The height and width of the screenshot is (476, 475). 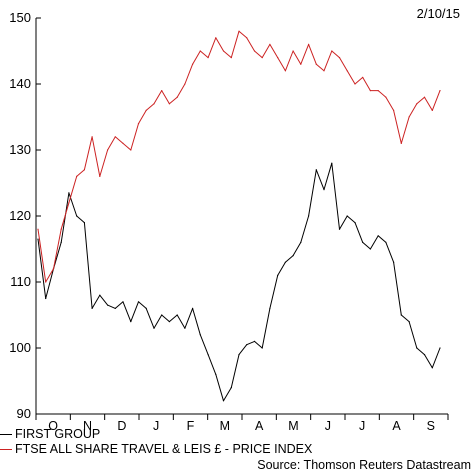 I want to click on y-tick-label: 100, so click(x=20, y=347).